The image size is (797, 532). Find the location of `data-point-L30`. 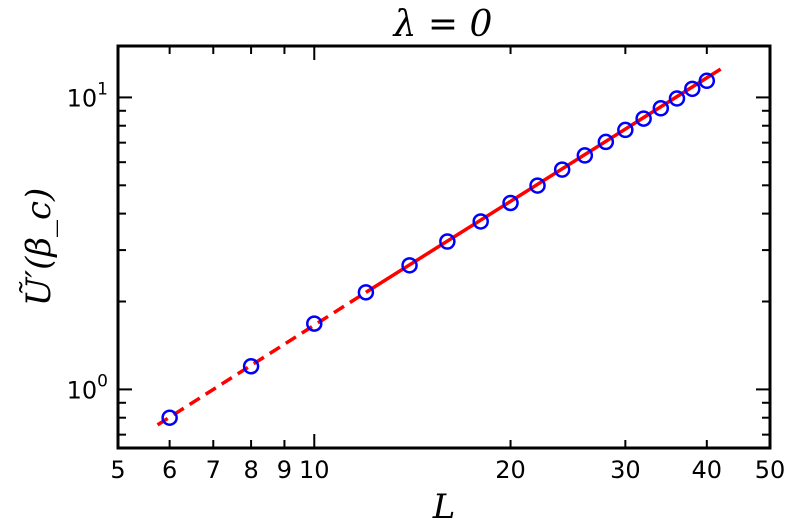

data-point-L30 is located at coordinates (625, 130).